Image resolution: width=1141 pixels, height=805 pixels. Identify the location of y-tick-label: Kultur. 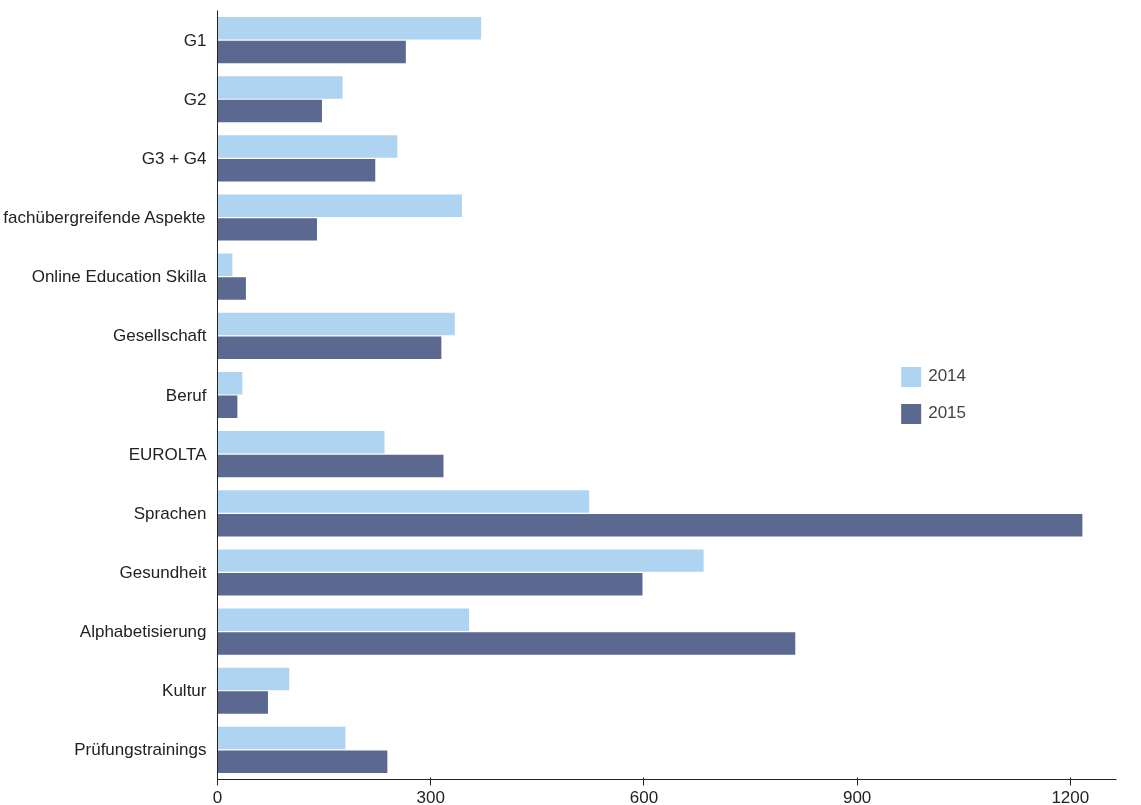
(184, 691).